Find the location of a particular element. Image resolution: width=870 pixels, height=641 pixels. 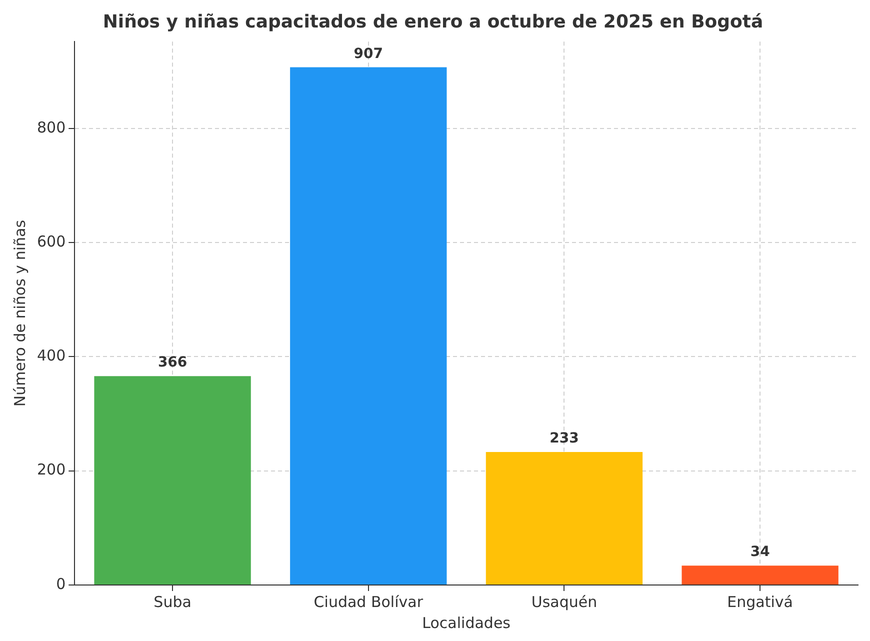

y-tick-label: 200 is located at coordinates (51, 469).